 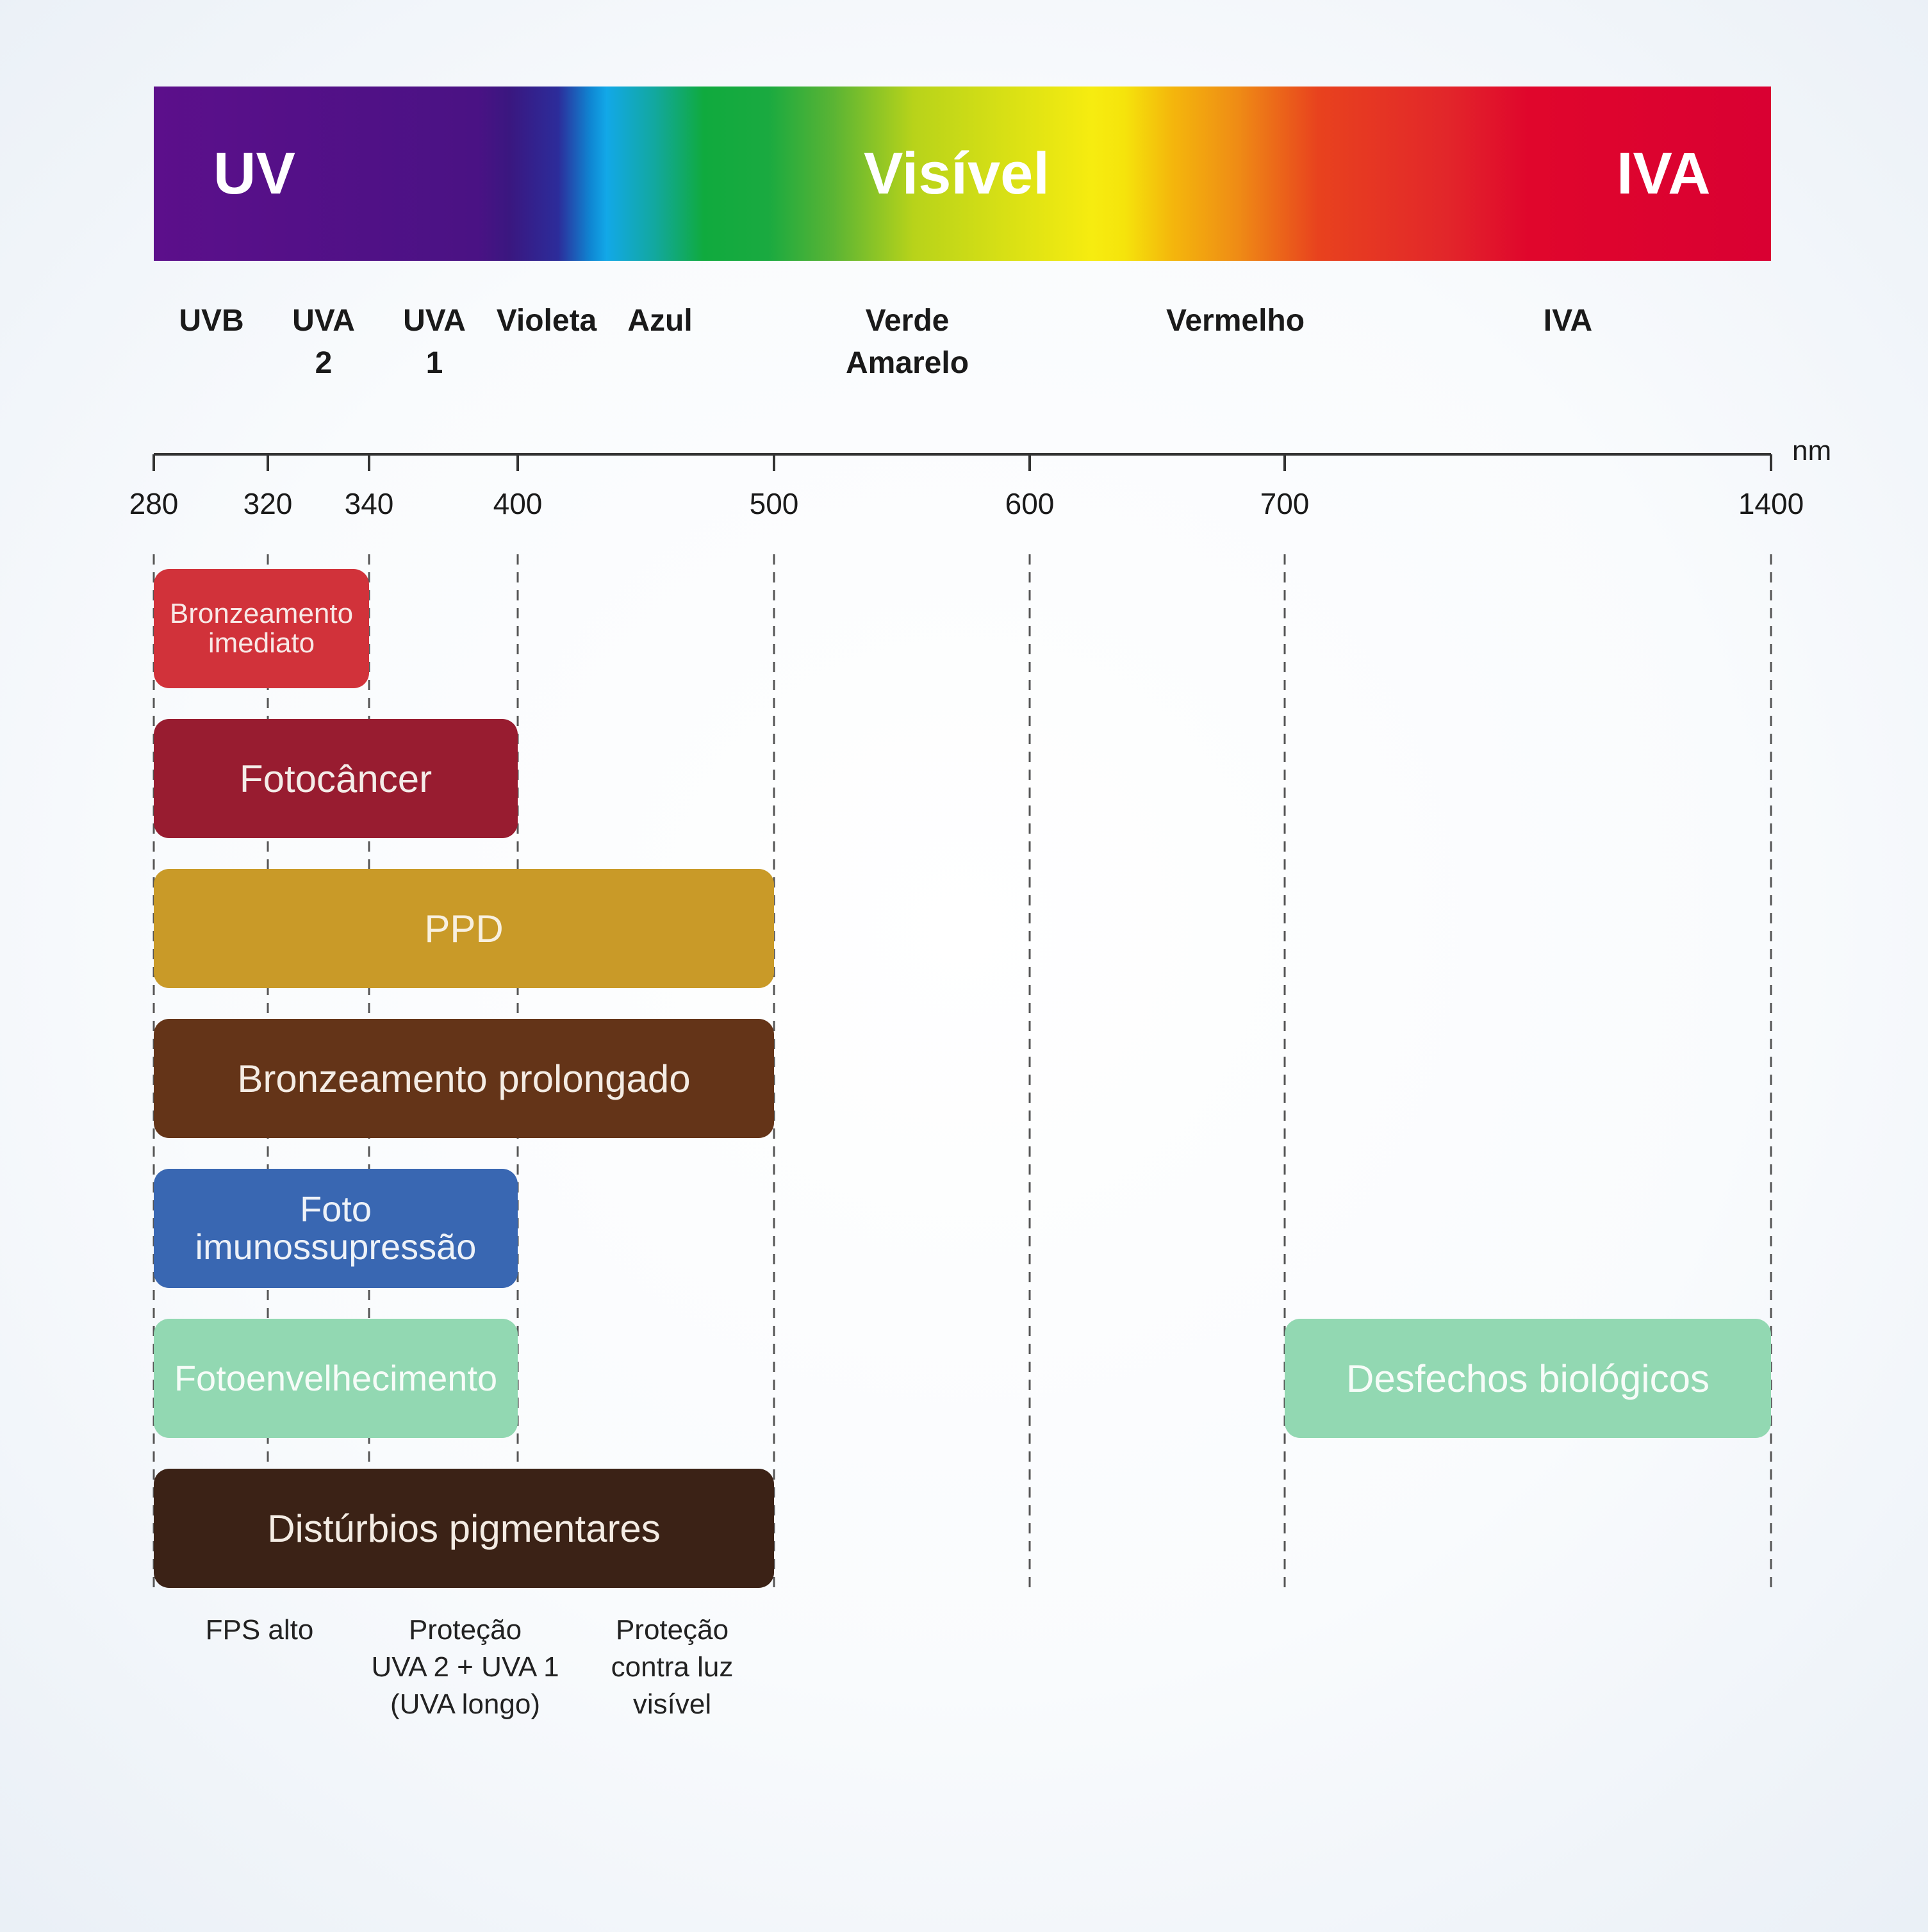 I want to click on band-label-uva1: UVA 1, so click(x=434, y=342).